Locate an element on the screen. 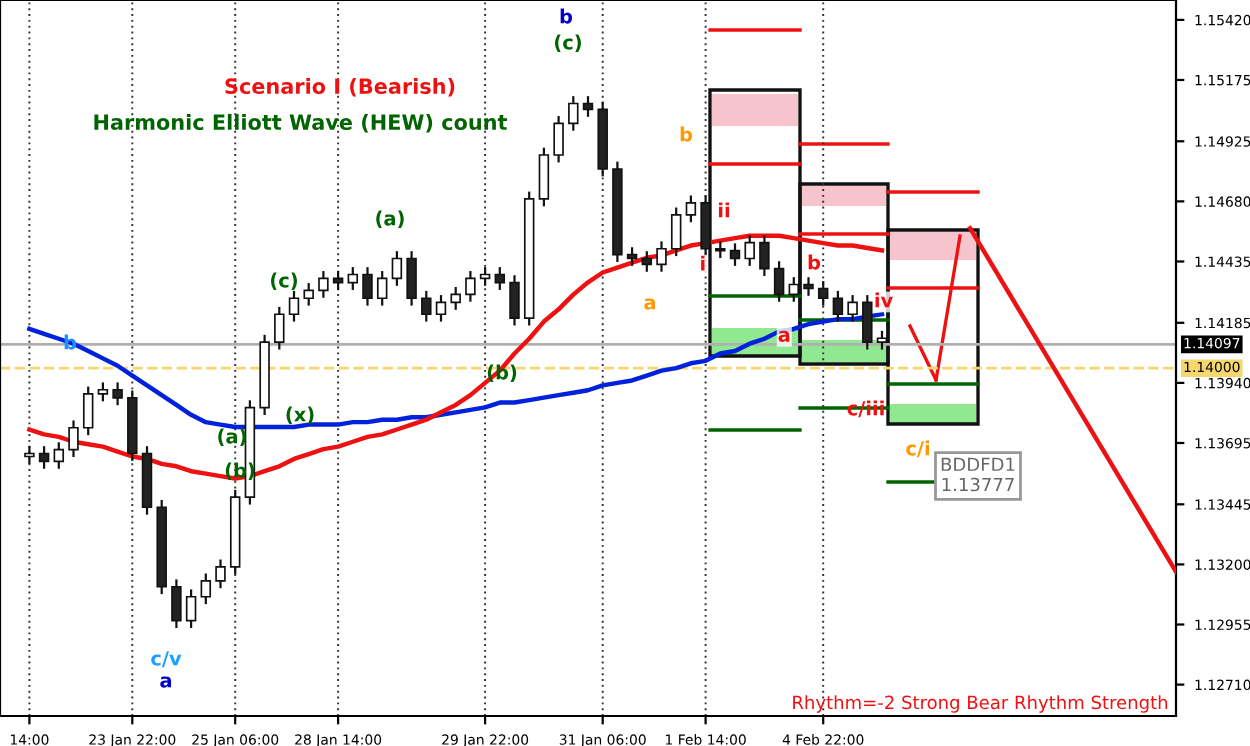 The height and width of the screenshot is (746, 1250). text: Scenario I (Bearish) is located at coordinates (340, 87).